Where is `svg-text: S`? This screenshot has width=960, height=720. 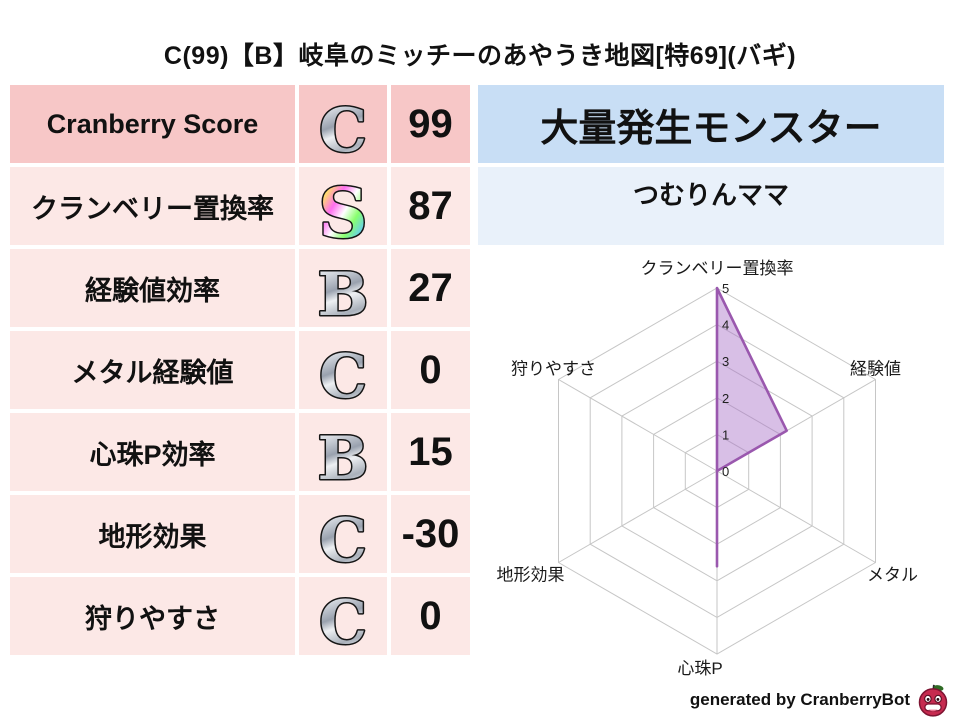
svg-text: S is located at coordinates (342, 214).